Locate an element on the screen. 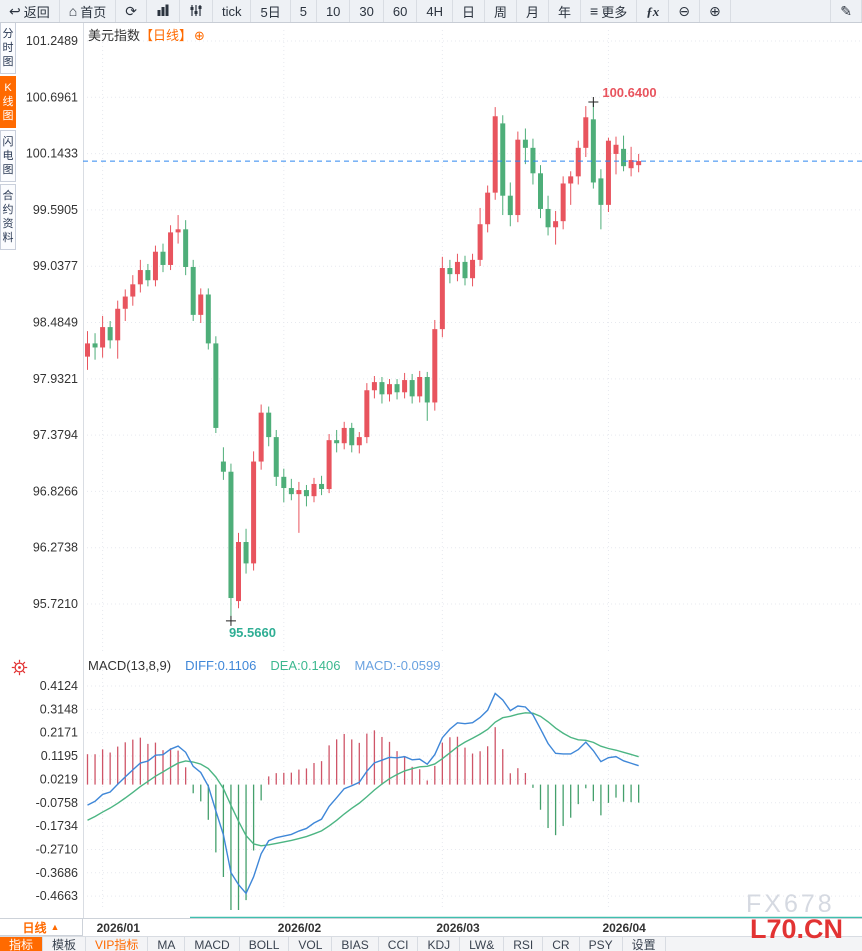 The width and height of the screenshot is (862, 951). svg-text: 100.6961 is located at coordinates (52, 97).